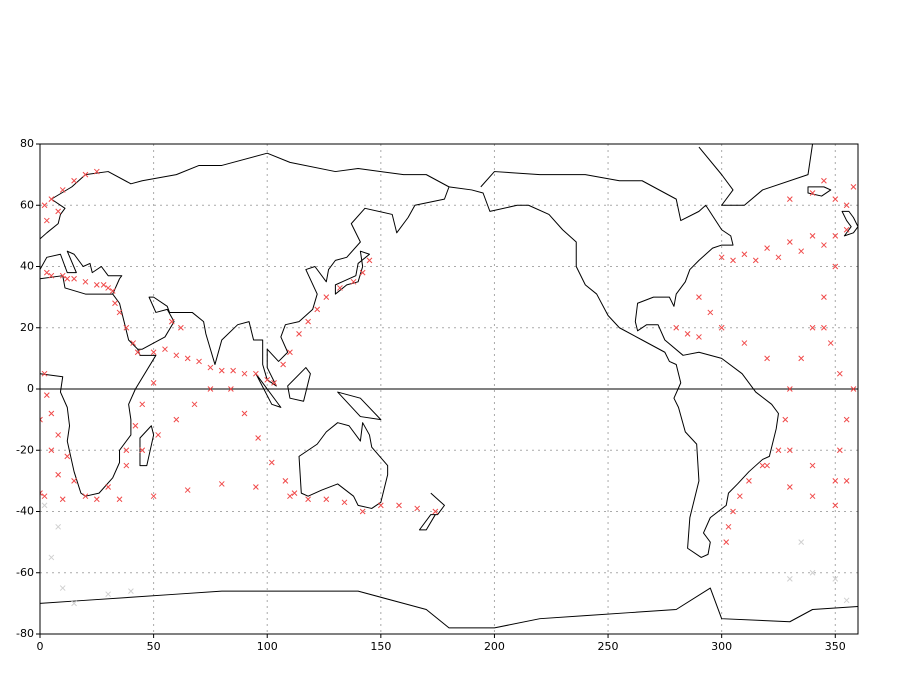  I want to click on x-tick-label: 350, so click(835, 646).